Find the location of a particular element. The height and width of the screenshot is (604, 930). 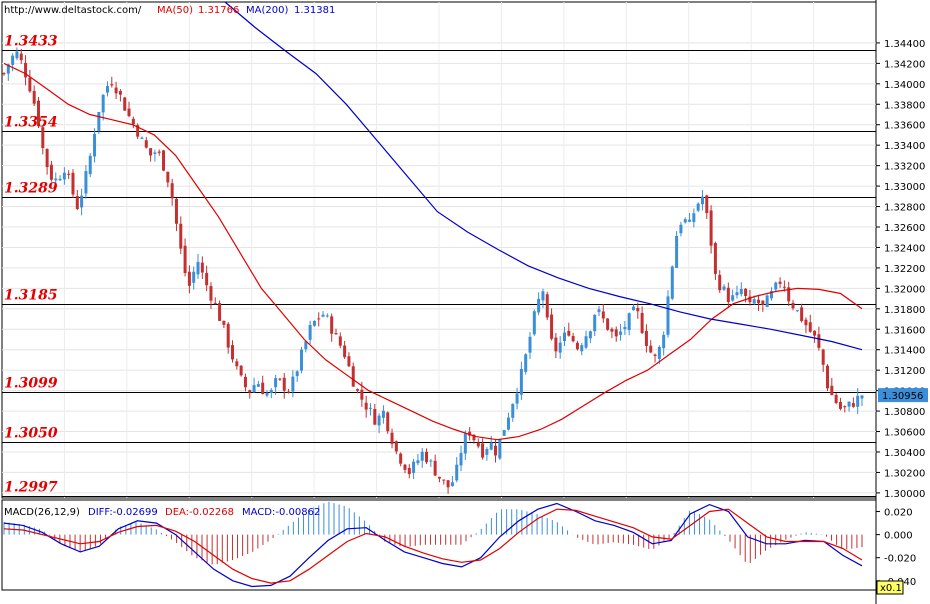

level-label: 1.3433 is located at coordinates (31, 42).